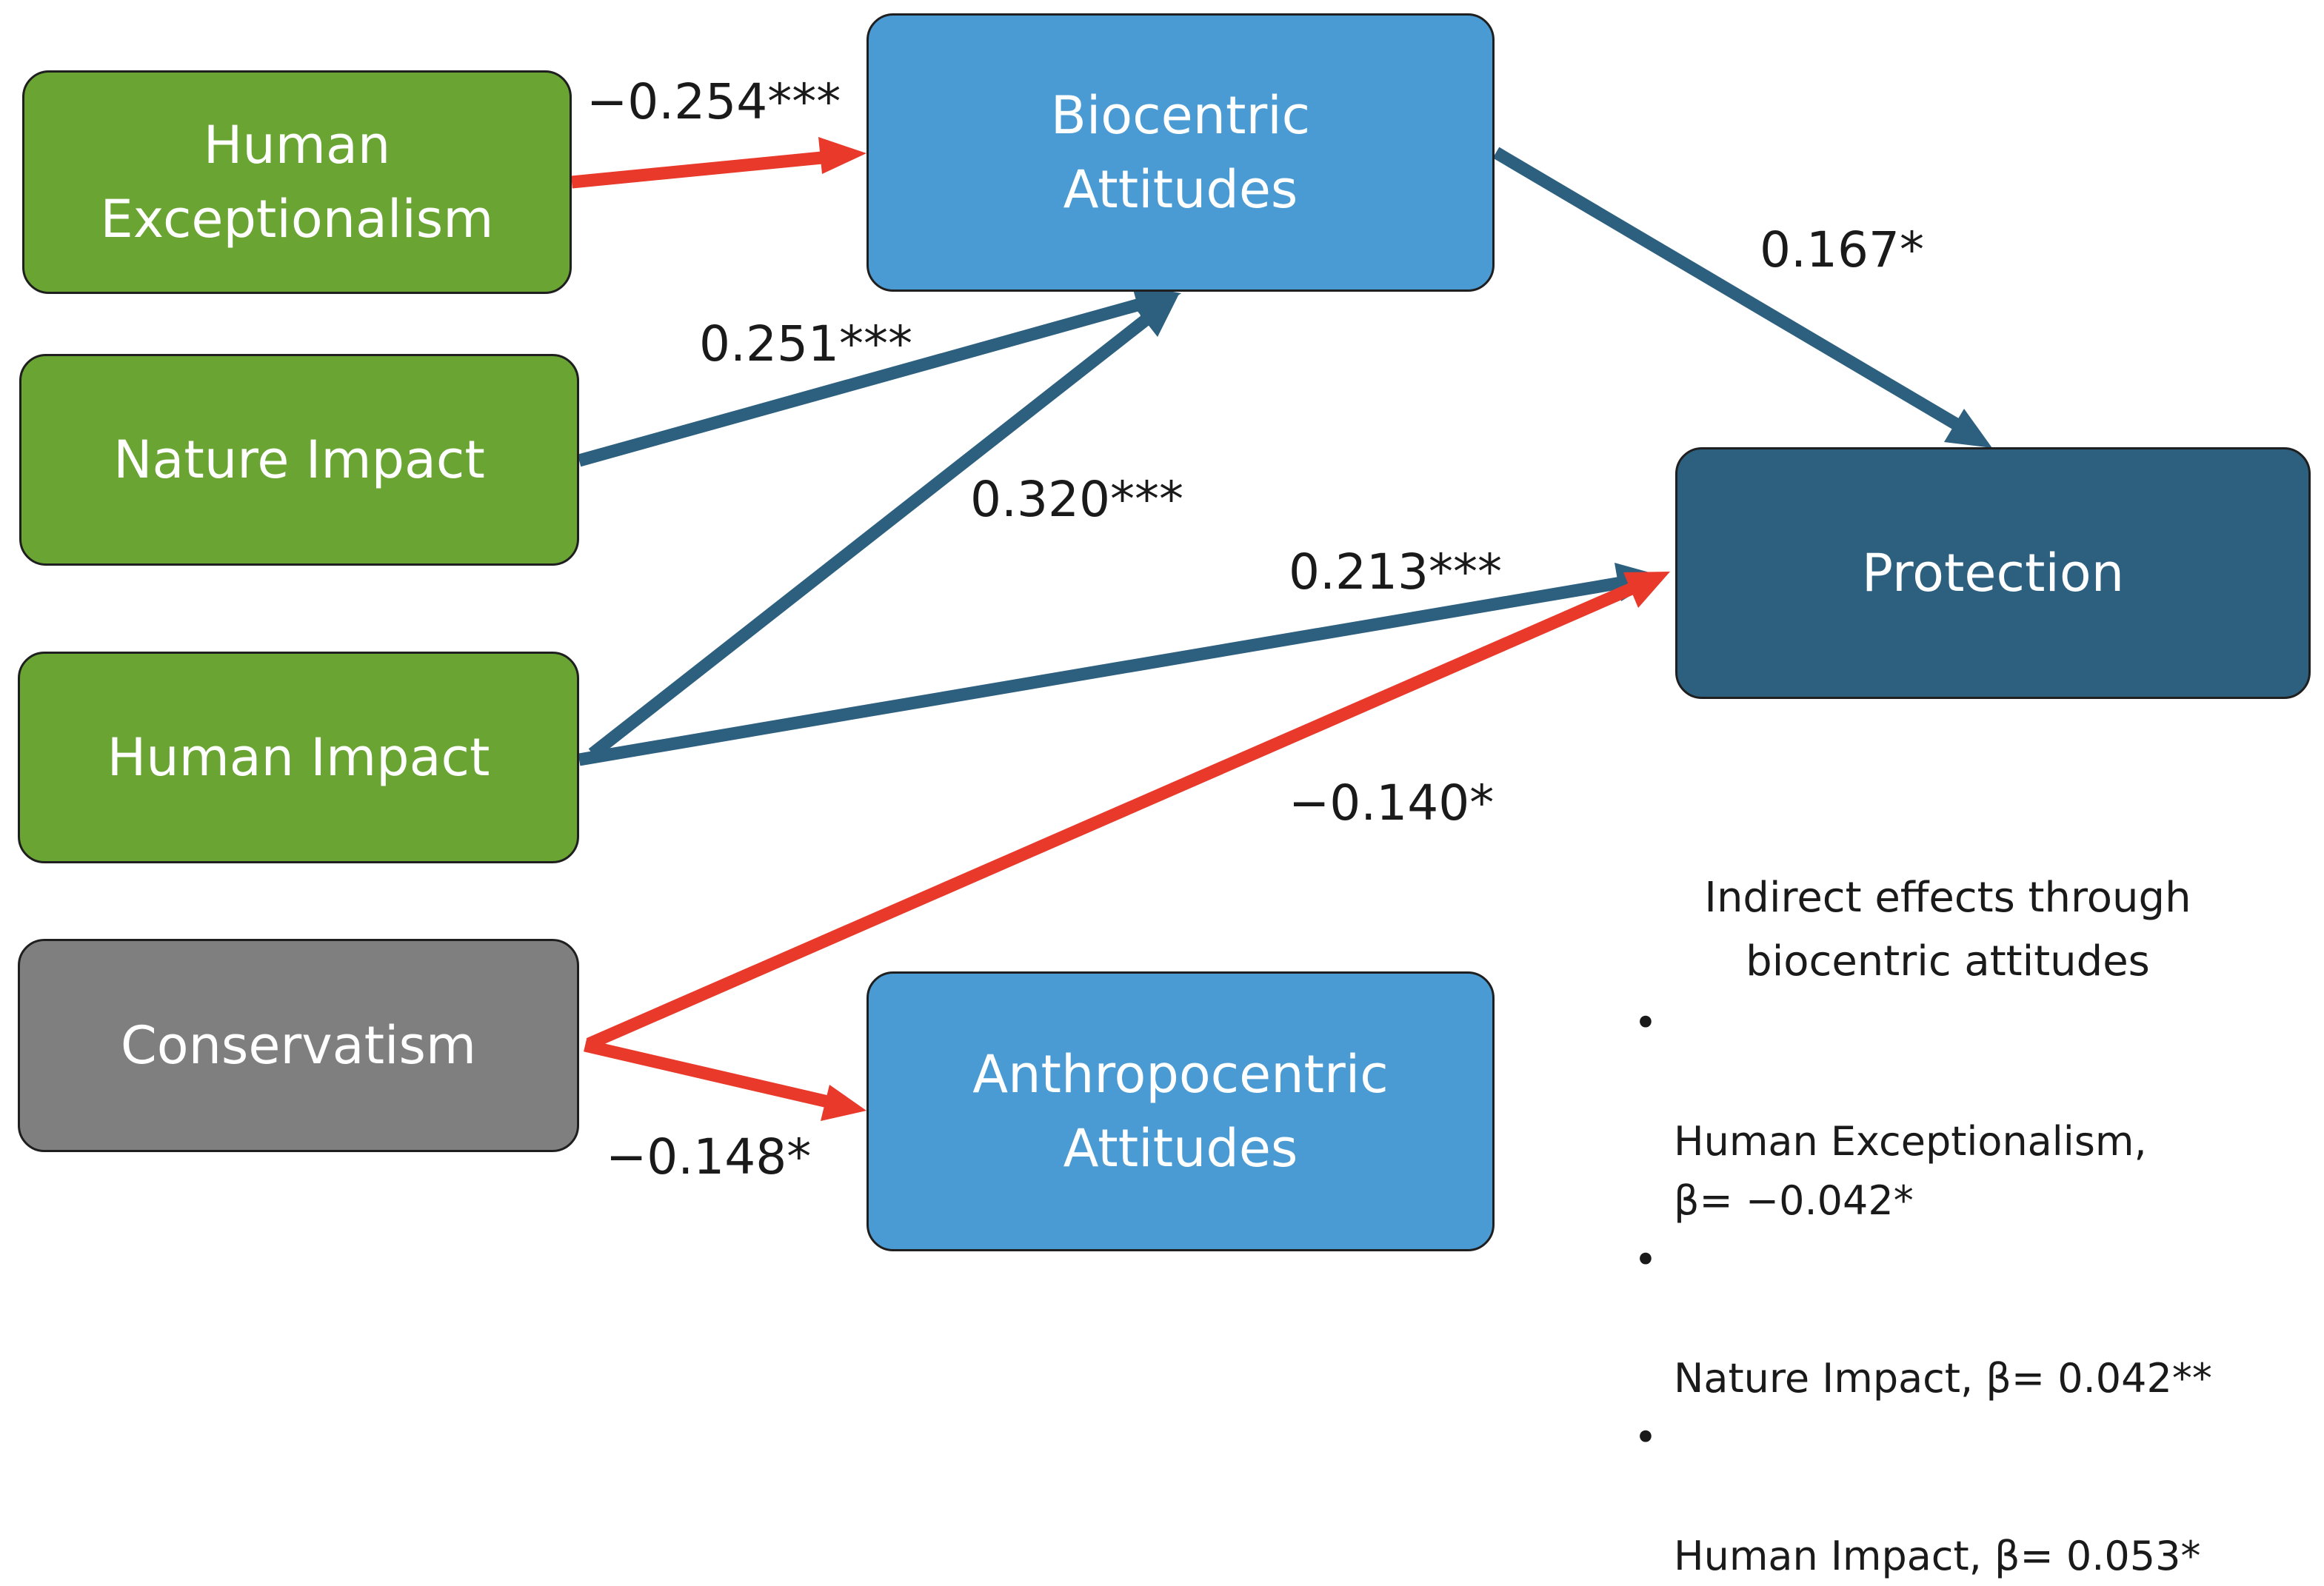  What do you see at coordinates (1076, 499) in the screenshot?
I see `edge-label-hi-biocentric: 0.320***` at bounding box center [1076, 499].